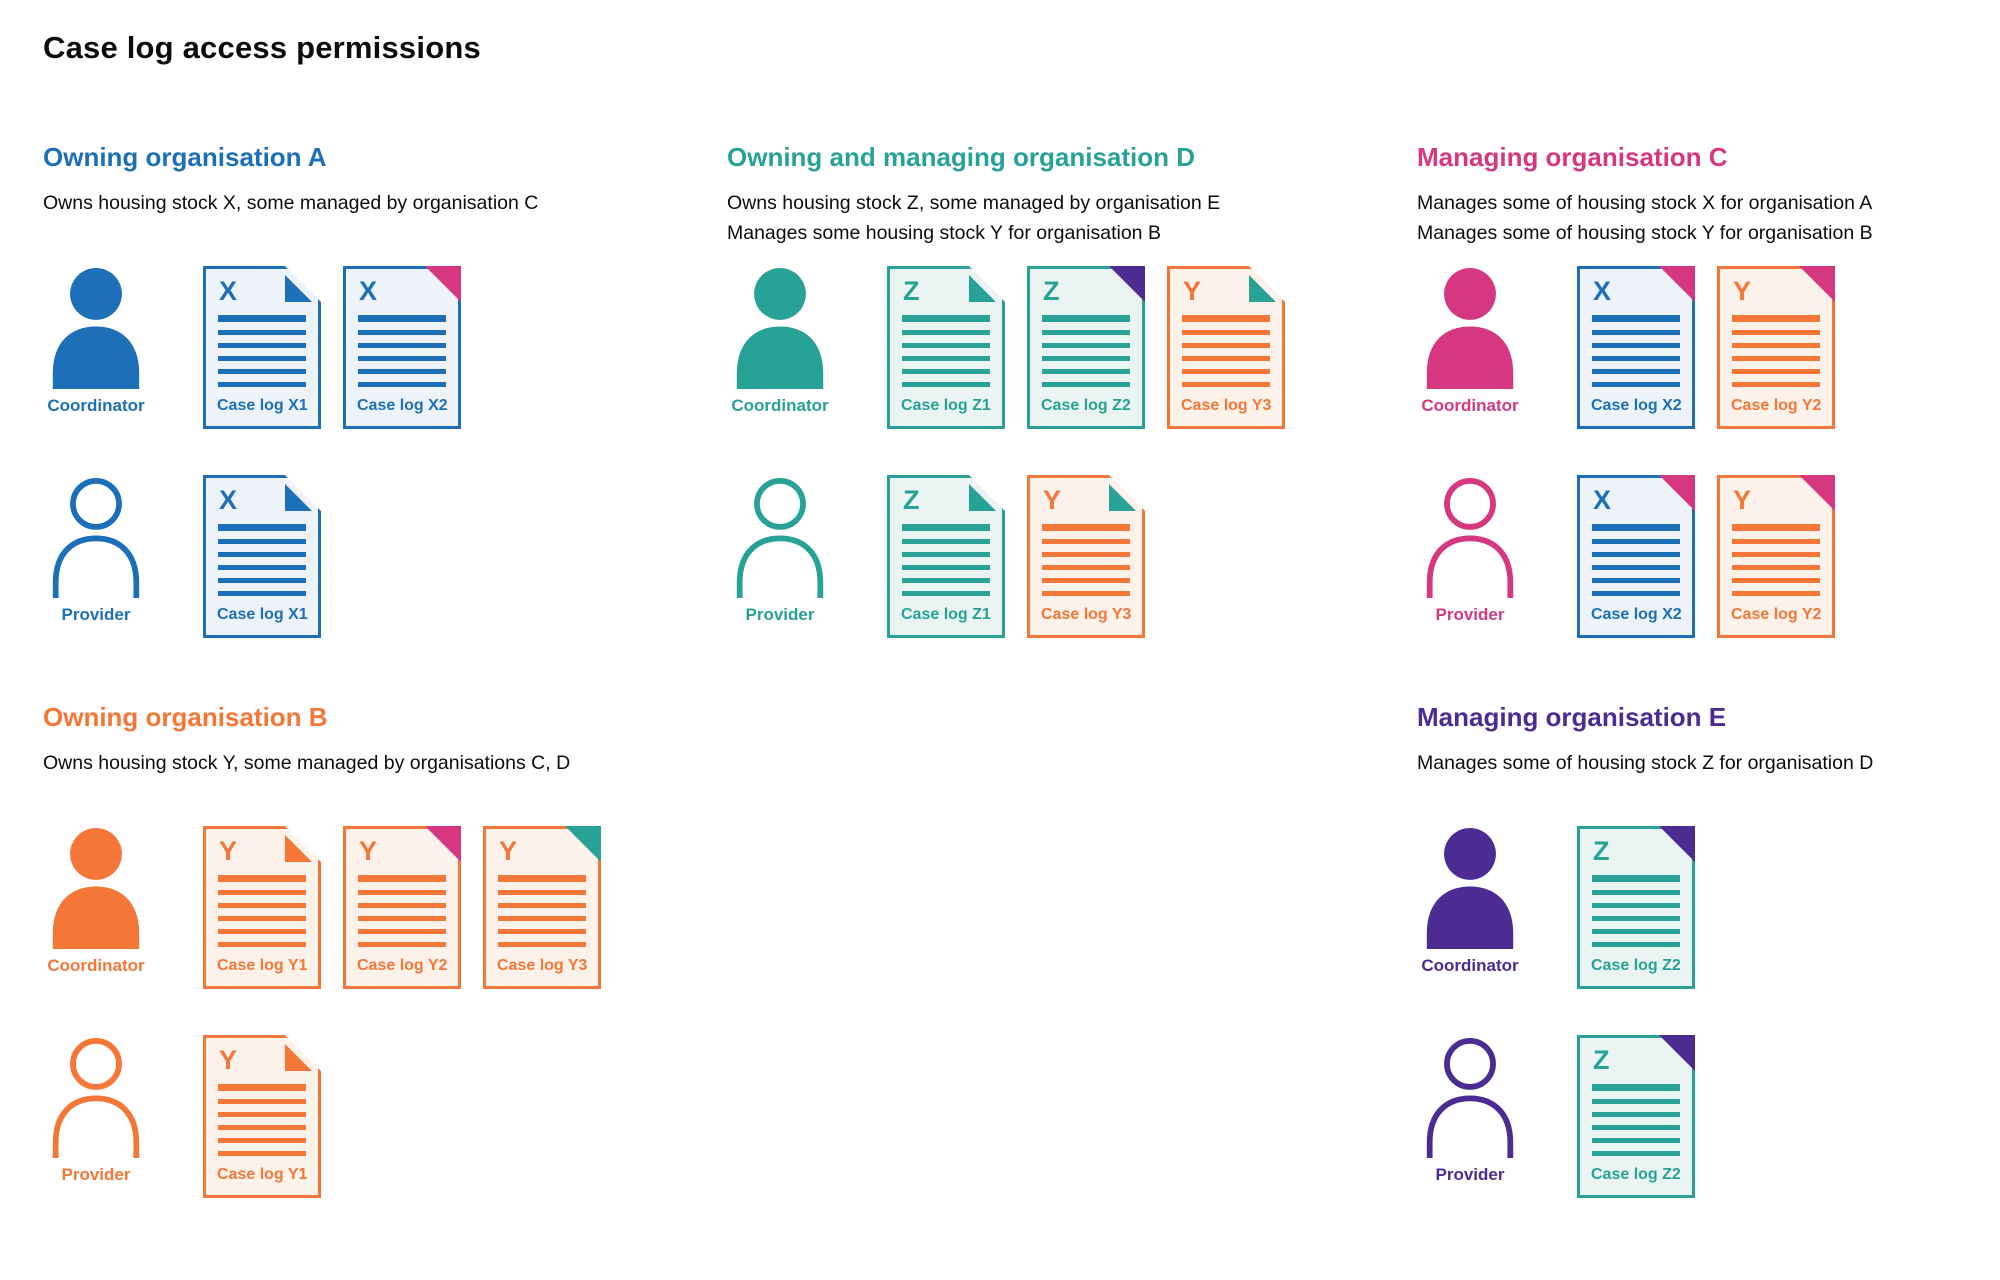  I want to click on role-label: Coordinator, so click(96, 965).